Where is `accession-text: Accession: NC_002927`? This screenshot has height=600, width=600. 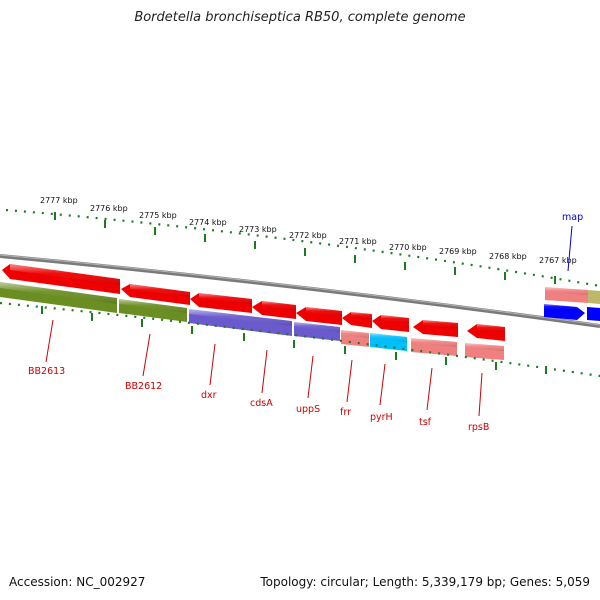 accession-text: Accession: NC_002927 is located at coordinates (77, 582).